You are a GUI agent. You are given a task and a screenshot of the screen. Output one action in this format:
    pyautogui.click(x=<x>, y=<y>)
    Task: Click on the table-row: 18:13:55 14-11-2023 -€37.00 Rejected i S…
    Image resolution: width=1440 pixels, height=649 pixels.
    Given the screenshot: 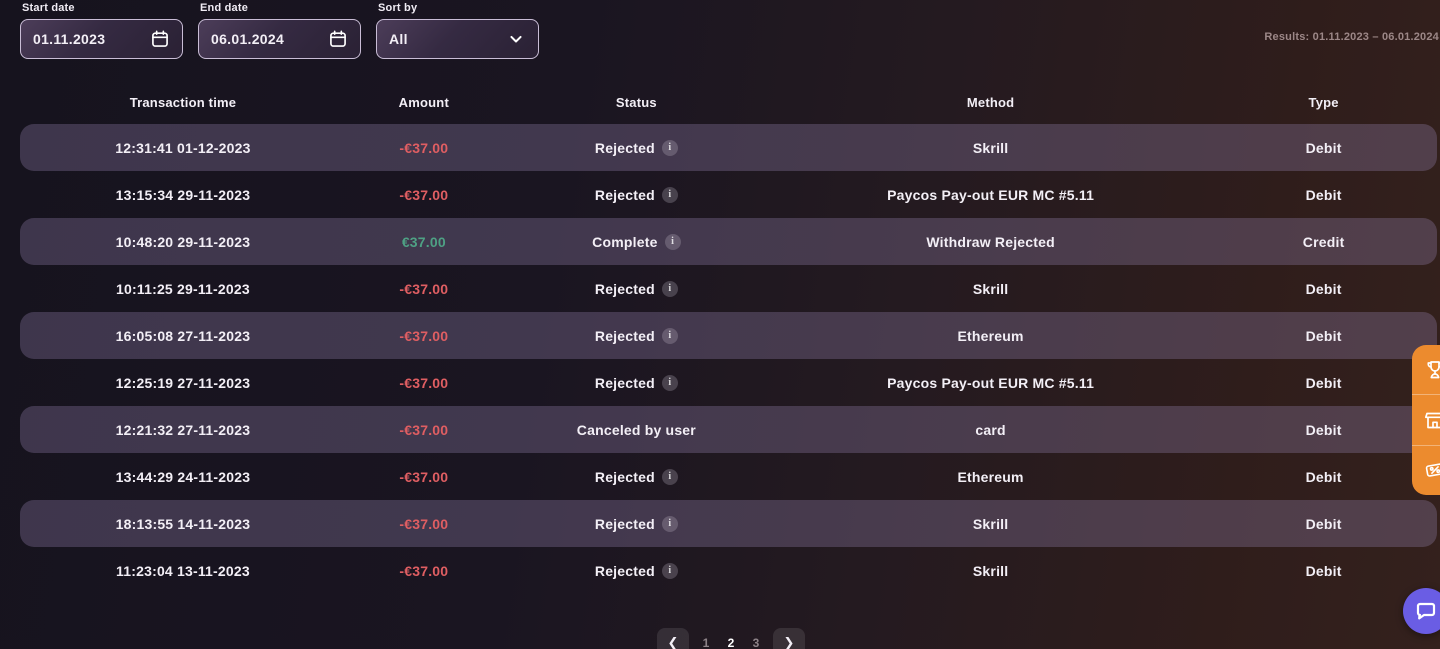 What is the action you would take?
    pyautogui.click(x=728, y=523)
    